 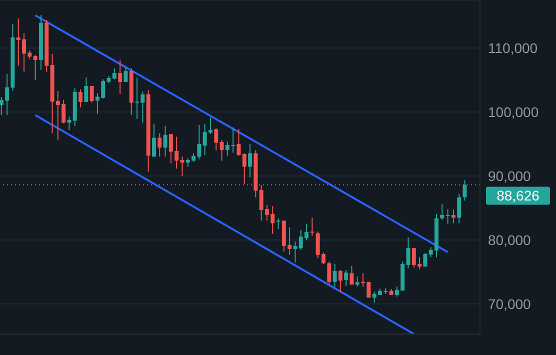 I want to click on y-tick-label: 90,000, so click(x=510, y=176).